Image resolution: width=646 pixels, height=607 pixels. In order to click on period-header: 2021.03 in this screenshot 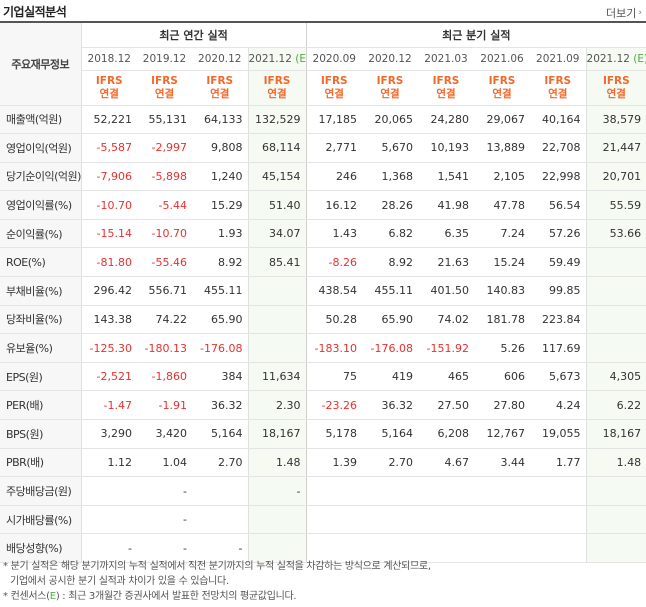, I will do `click(446, 59)`.